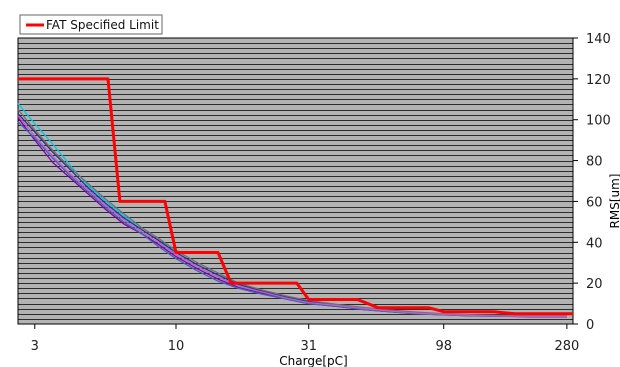 Image resolution: width=620 pixels, height=367 pixels. What do you see at coordinates (308, 346) in the screenshot?
I see `x-tick-label: 31` at bounding box center [308, 346].